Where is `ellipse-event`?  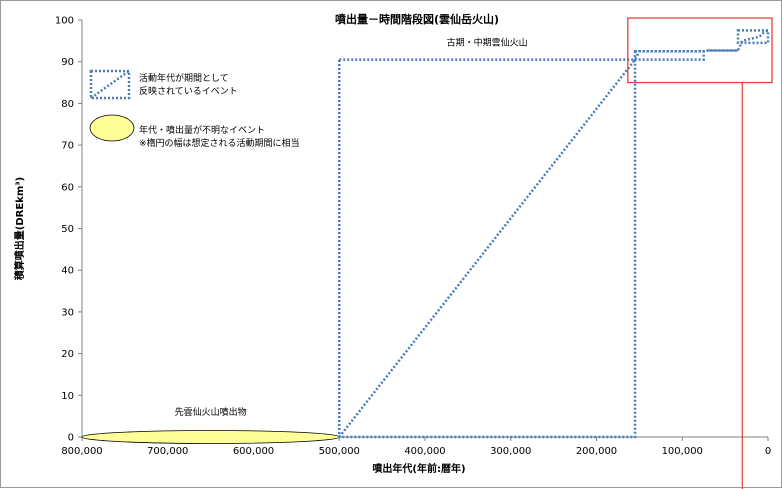 ellipse-event is located at coordinates (210, 437).